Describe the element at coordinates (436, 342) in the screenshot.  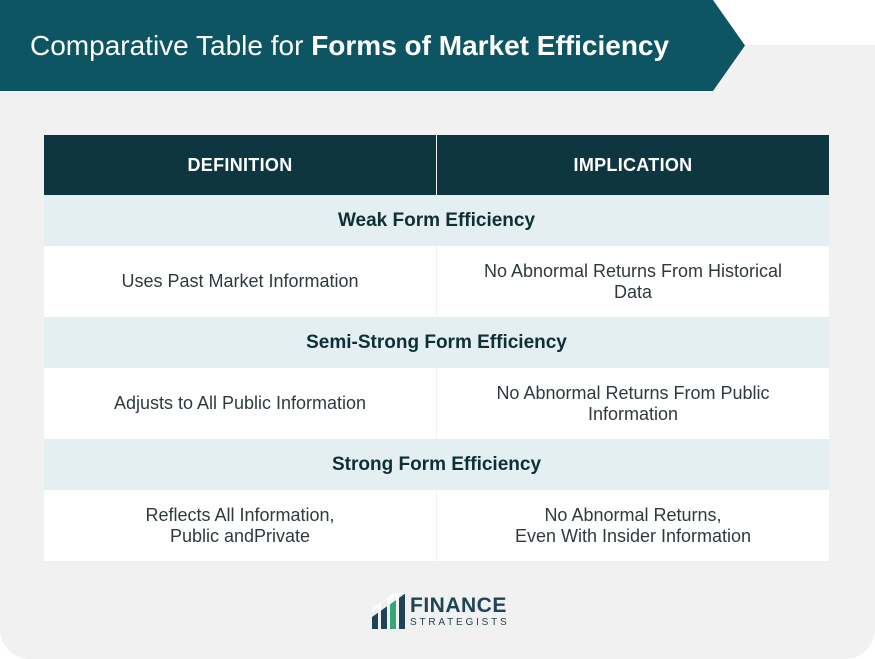
I see `section-title-semi-strong: Semi-Strong Form Efficiency` at that location.